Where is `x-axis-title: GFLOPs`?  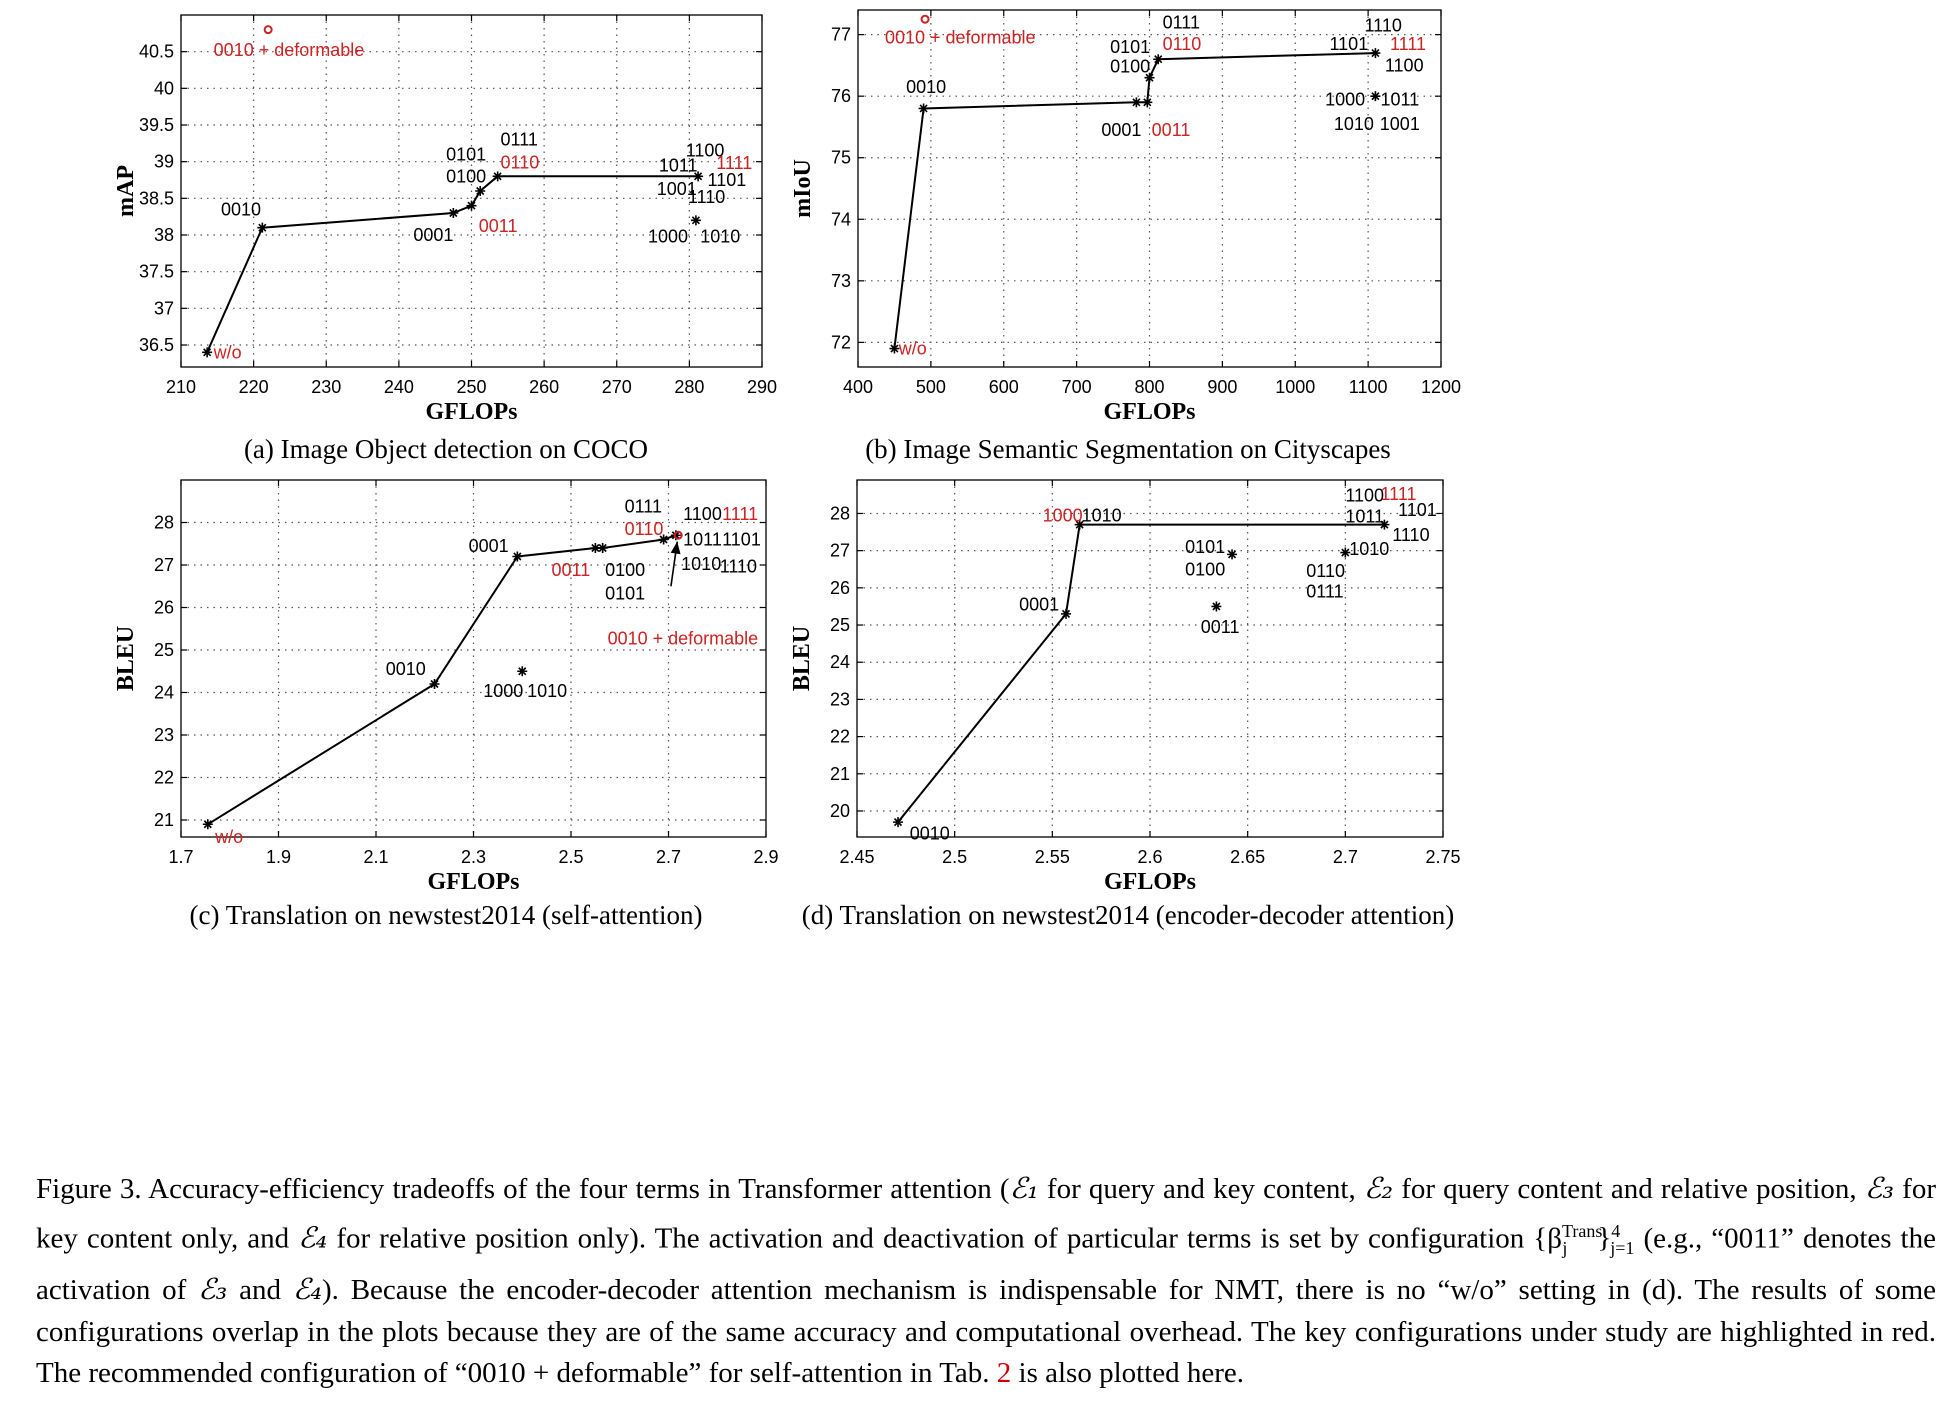 x-axis-title: GFLOPs is located at coordinates (1150, 882).